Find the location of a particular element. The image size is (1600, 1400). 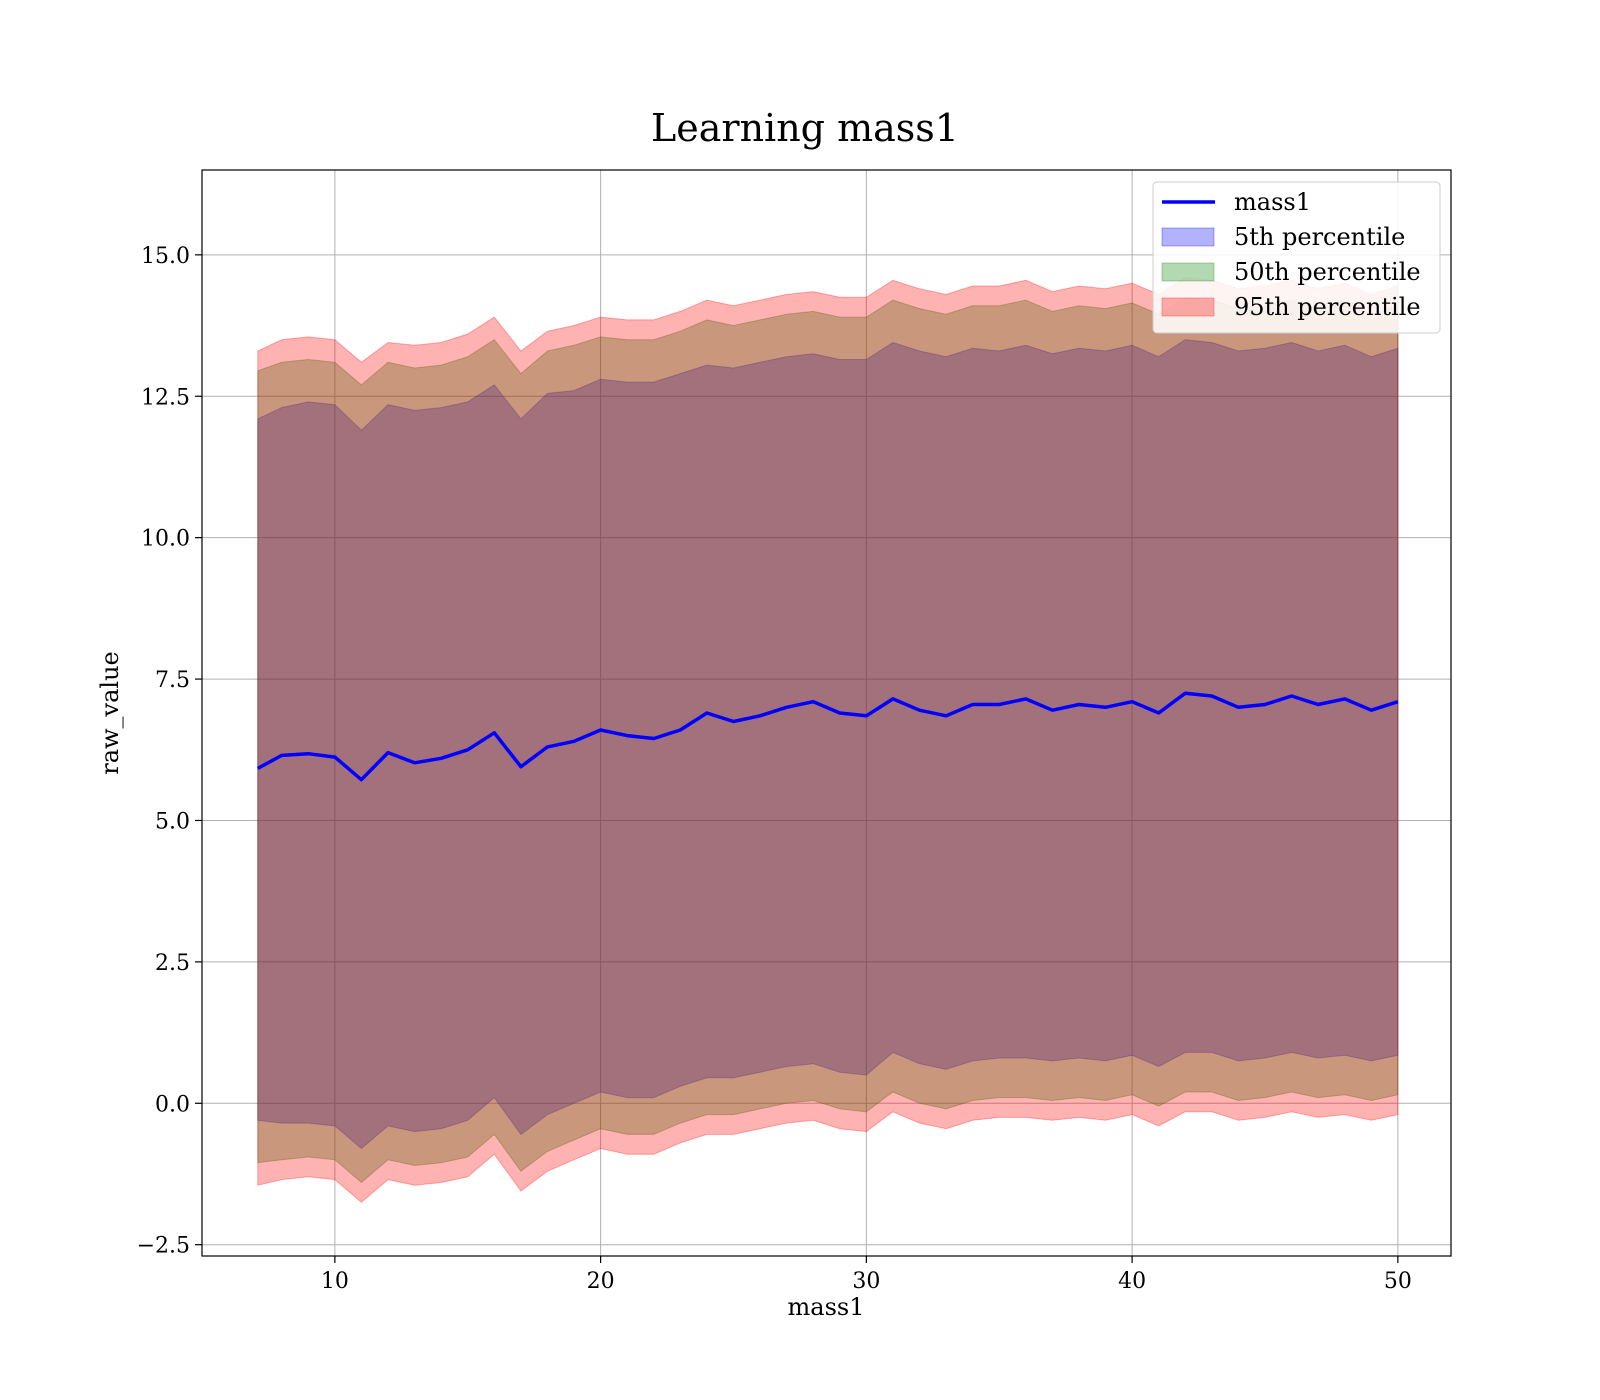

y-tick-label: 15.0 is located at coordinates (165, 256).